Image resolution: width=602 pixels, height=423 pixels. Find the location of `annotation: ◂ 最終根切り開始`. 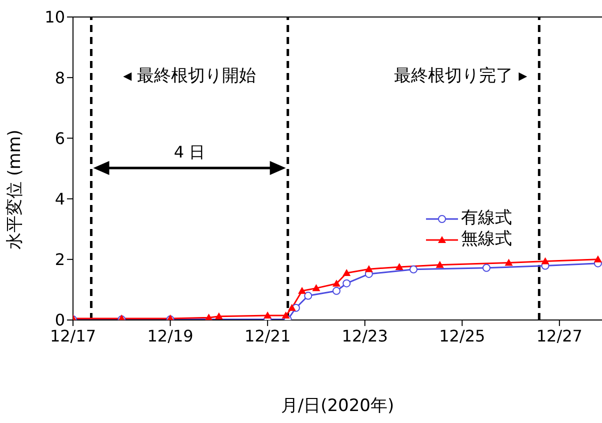

annotation: ◂ 最終根切り開始 is located at coordinates (189, 76).